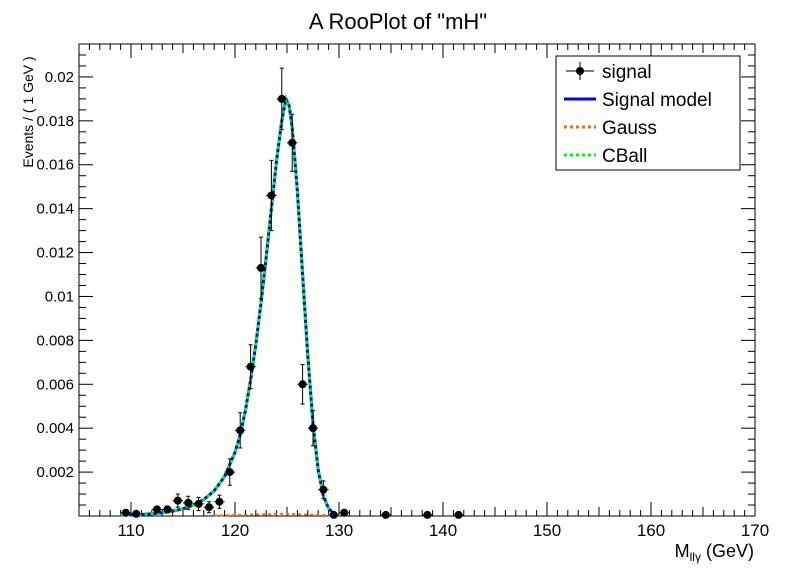  I want to click on legend-label: signal, so click(627, 72).